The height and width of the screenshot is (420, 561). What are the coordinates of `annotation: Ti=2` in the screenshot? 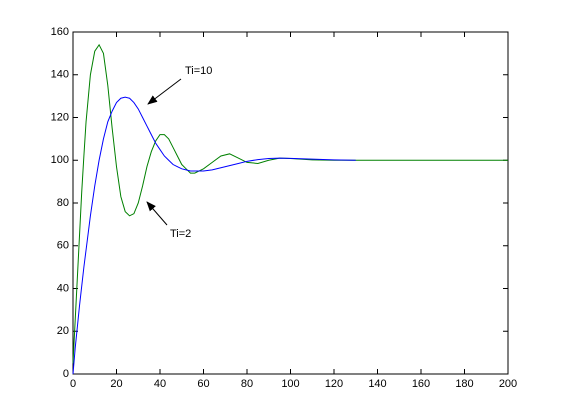 It's located at (180, 234).